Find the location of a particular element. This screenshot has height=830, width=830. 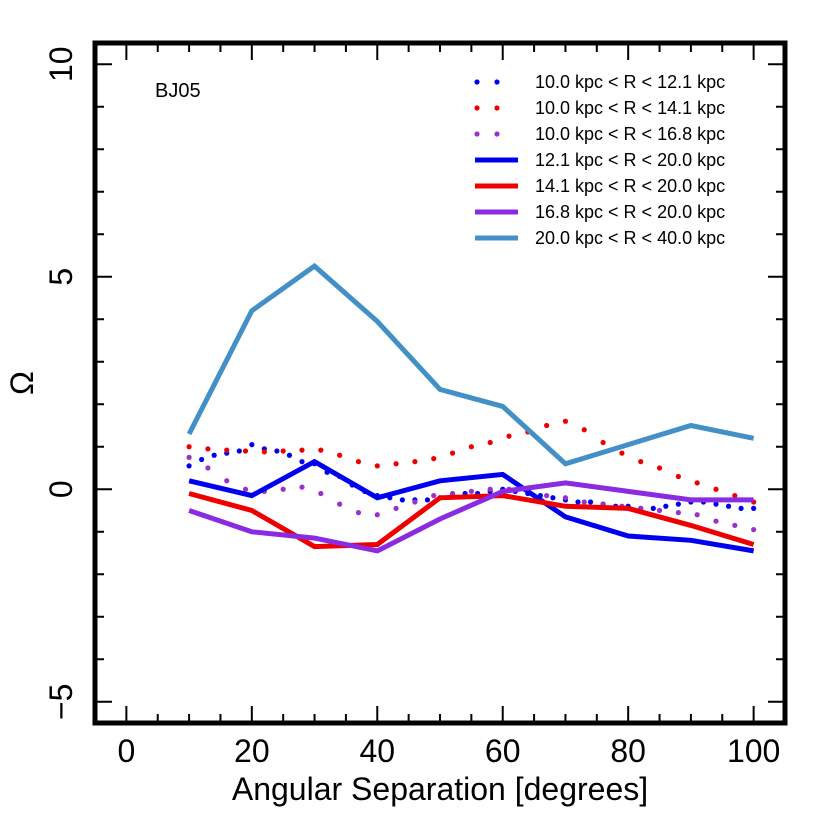

y-tick-label: 5 is located at coordinates (61, 277).